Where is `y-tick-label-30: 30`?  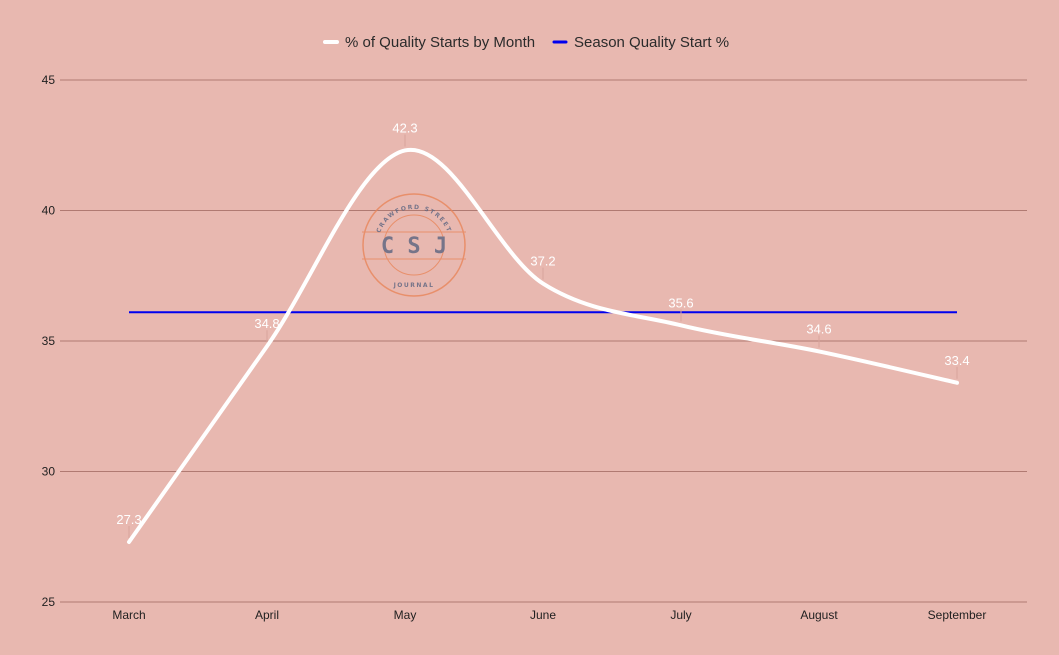
y-tick-label-30: 30 is located at coordinates (49, 472).